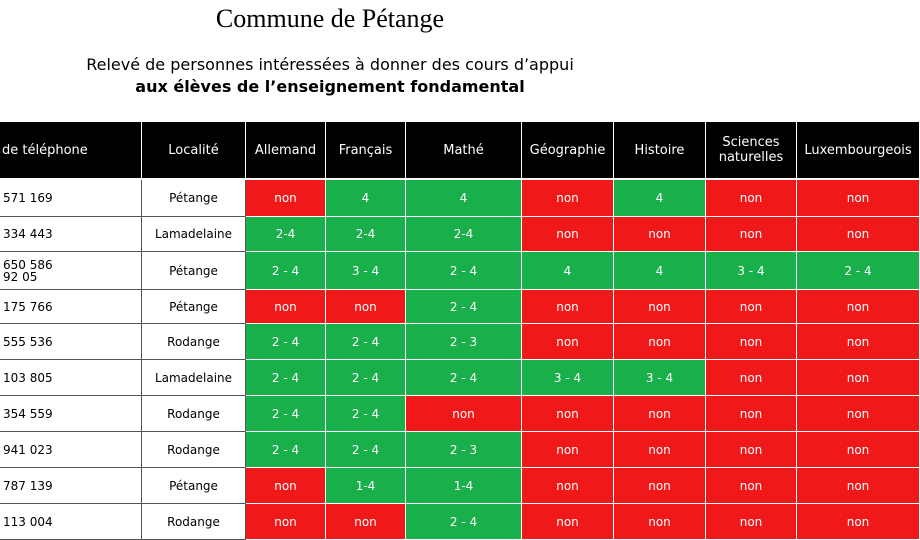 This screenshot has width=920, height=540. Describe the element at coordinates (71, 198) in the screenshot. I see `phone-cell: 571 169` at that location.